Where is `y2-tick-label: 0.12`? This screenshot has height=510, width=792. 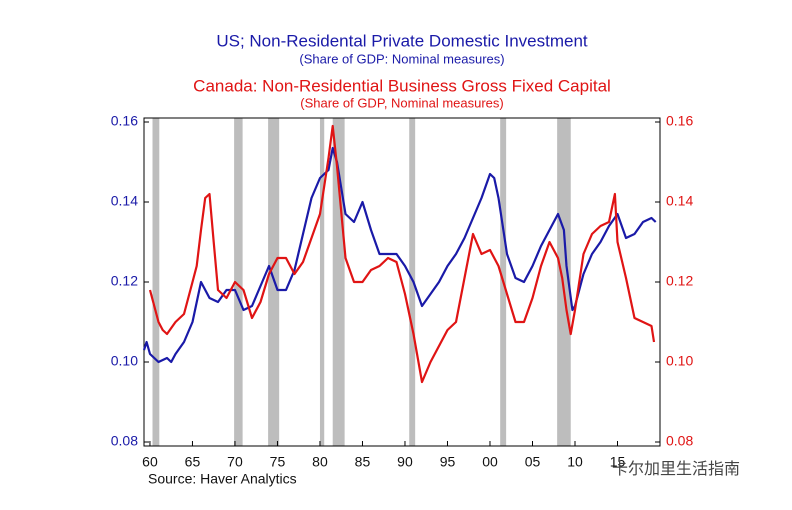
y2-tick-label: 0.12 is located at coordinates (679, 281).